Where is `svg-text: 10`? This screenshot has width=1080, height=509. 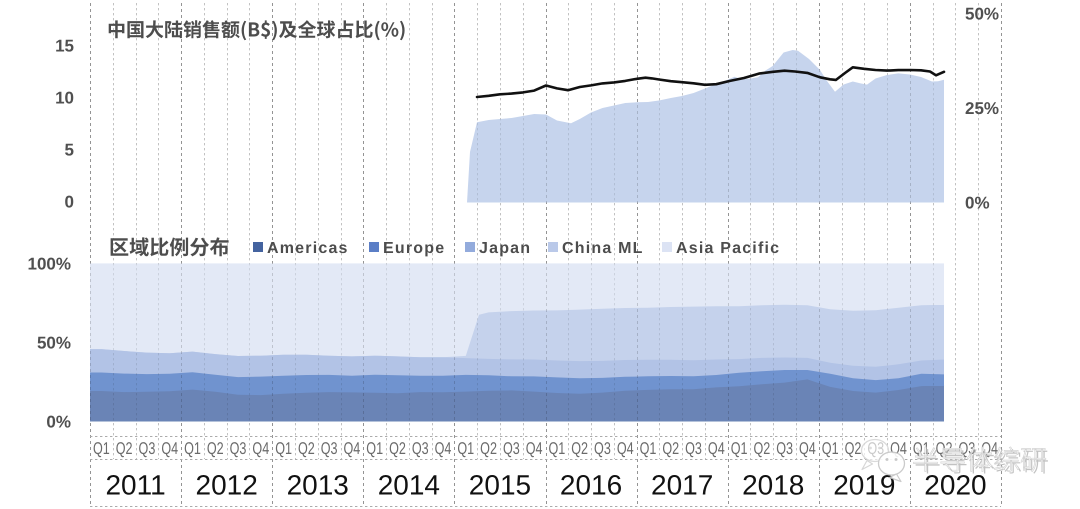 svg-text: 10 is located at coordinates (64, 97).